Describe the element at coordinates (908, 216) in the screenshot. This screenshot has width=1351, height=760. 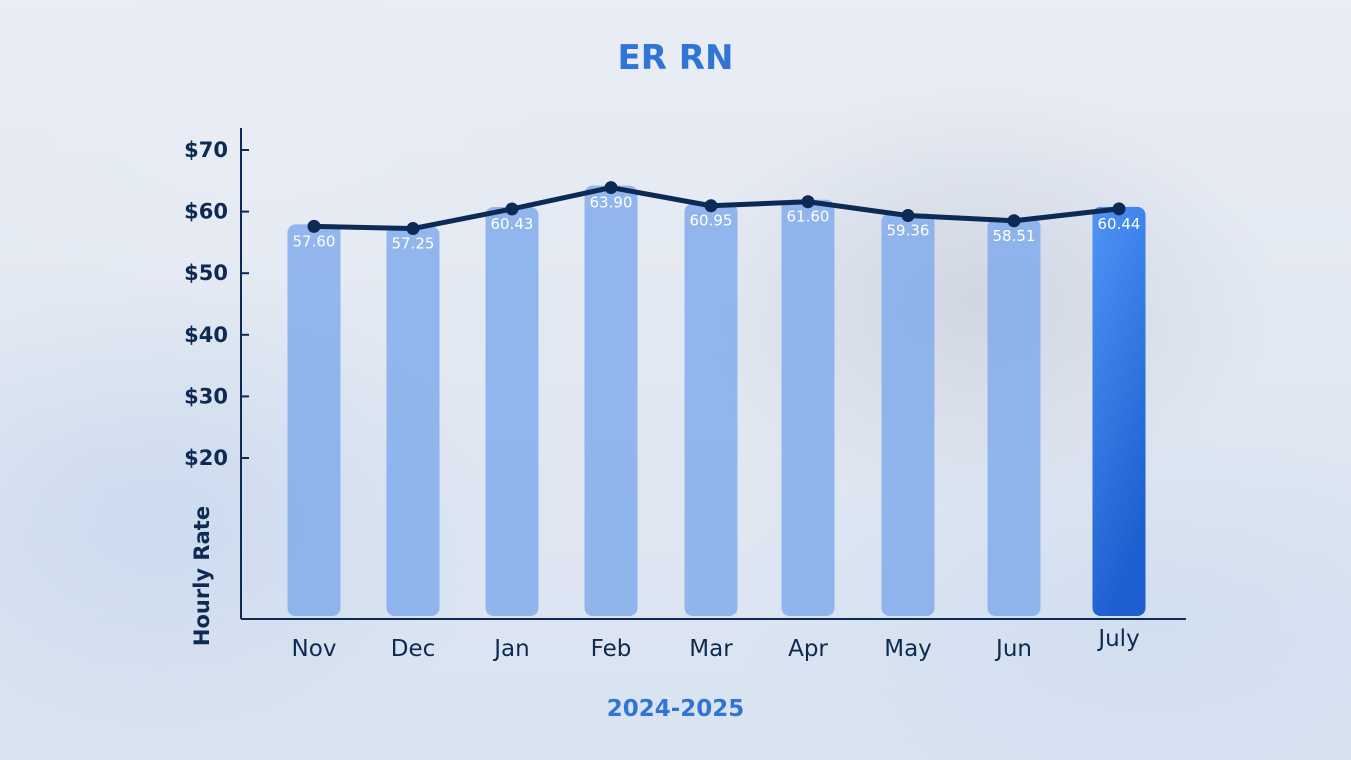
I see `line-point-may` at that location.